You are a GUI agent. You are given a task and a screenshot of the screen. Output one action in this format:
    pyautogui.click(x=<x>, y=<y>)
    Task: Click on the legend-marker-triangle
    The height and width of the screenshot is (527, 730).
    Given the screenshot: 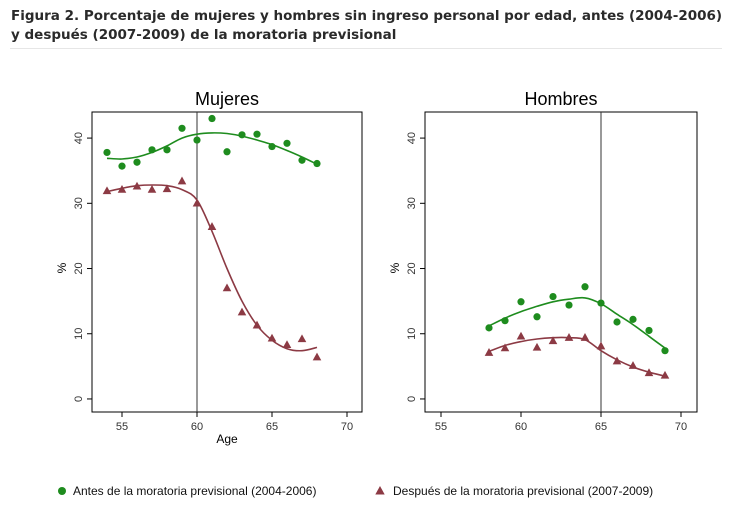 What is the action you would take?
    pyautogui.click(x=380, y=490)
    